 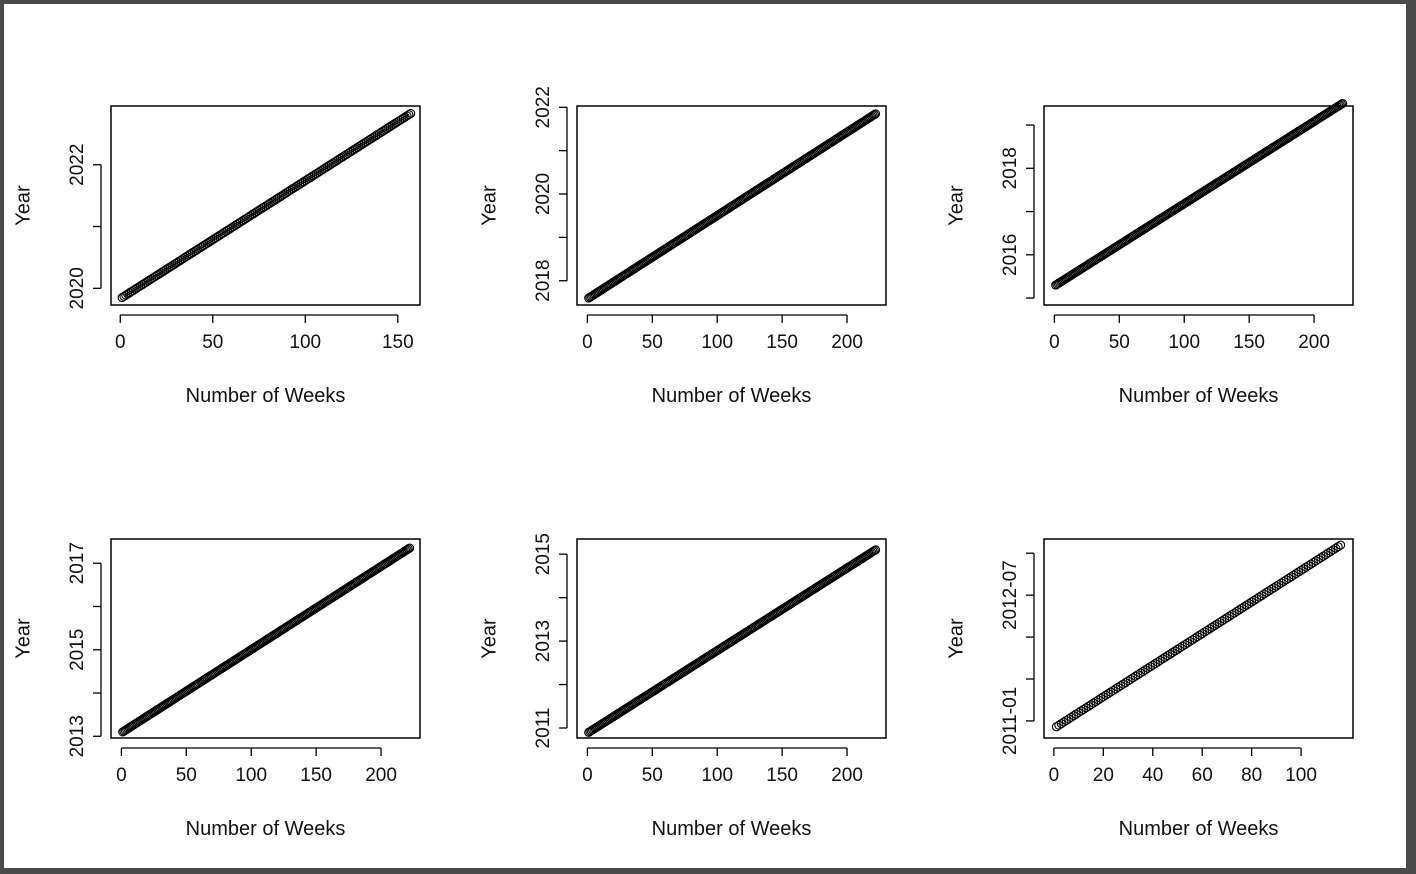 What do you see at coordinates (77, 650) in the screenshot?
I see `y-tick-label: 2015` at bounding box center [77, 650].